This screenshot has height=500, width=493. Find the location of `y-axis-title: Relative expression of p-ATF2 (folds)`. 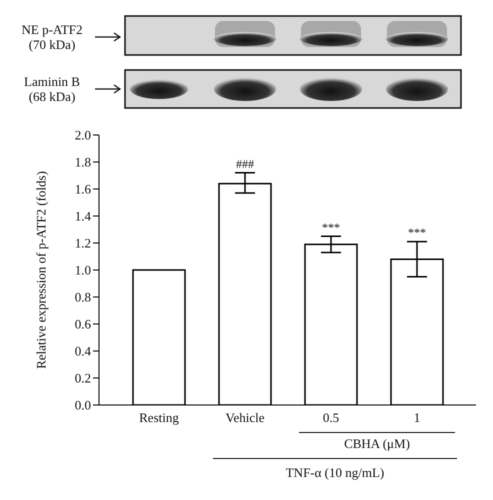

y-axis-title: Relative expression of p-ATF2 (folds) is located at coordinates (41, 270).